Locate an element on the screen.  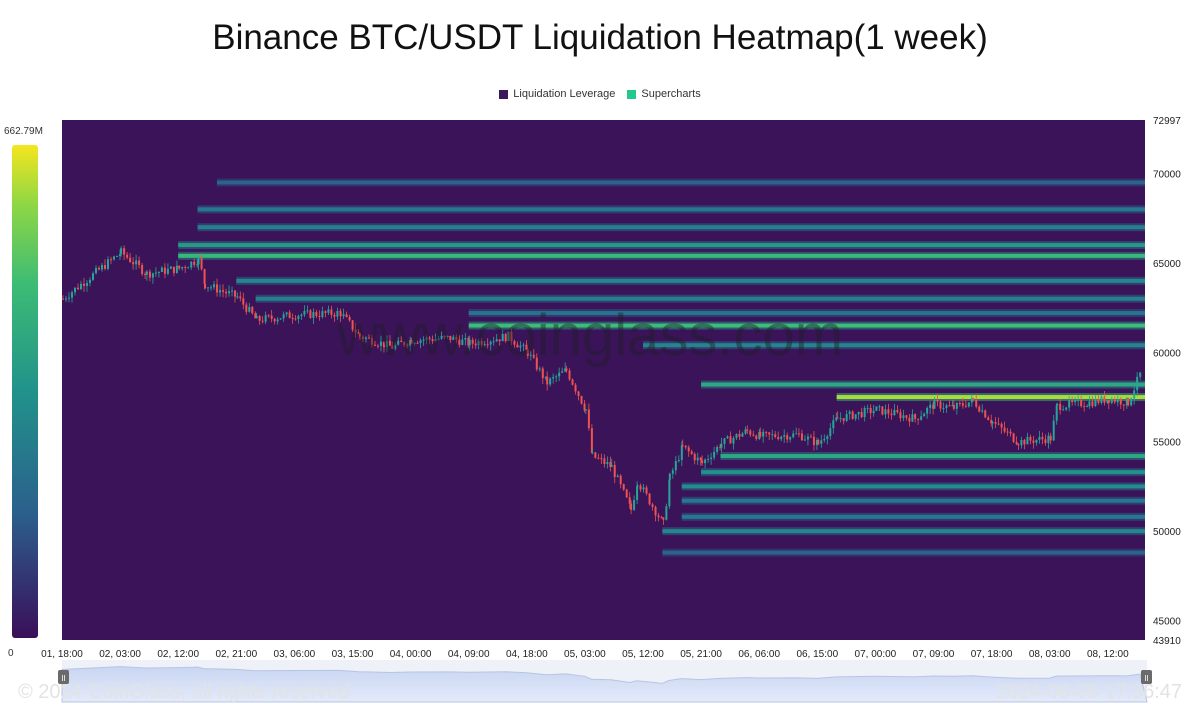
x-tick-label: 06, 15:00 is located at coordinates (817, 654).